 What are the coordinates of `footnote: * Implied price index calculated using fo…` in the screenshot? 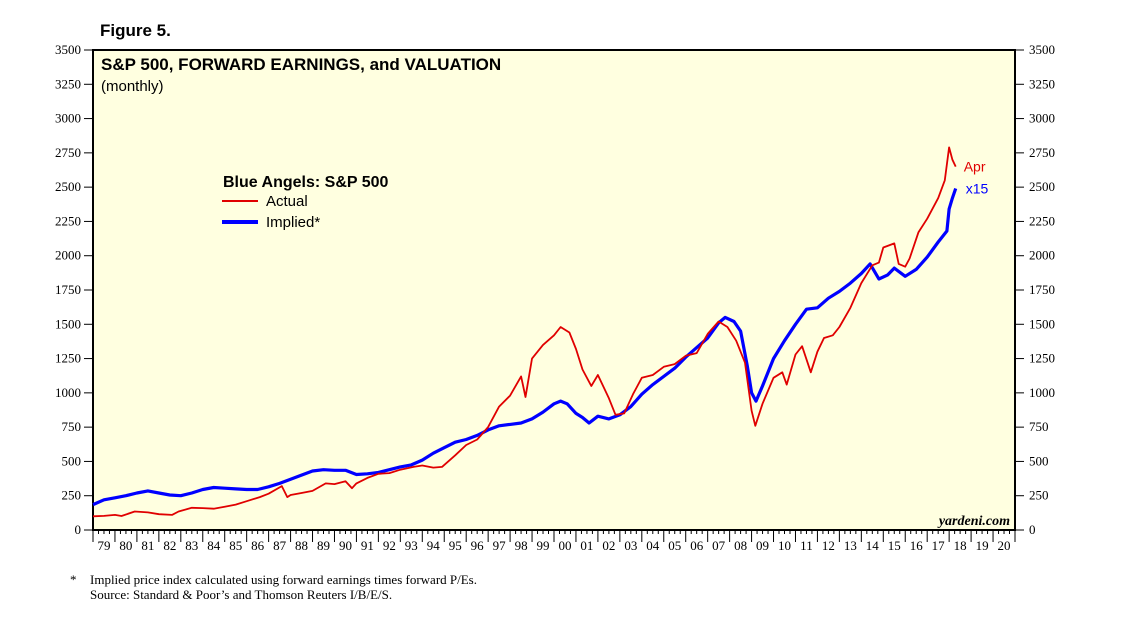 It's located at (273, 587).